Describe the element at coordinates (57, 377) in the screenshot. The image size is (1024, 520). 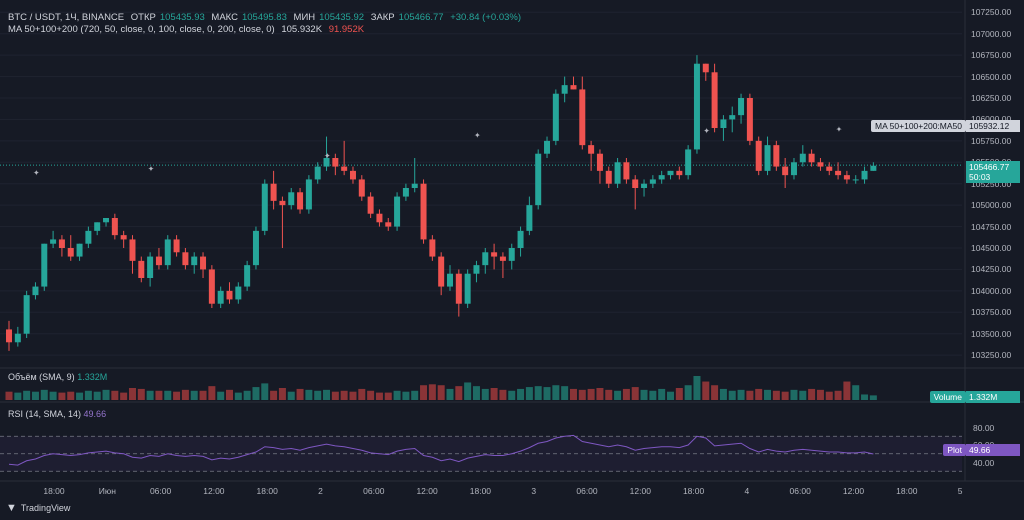
I see `volume-legend: Объём (SMA, 9) 1.332M` at that location.